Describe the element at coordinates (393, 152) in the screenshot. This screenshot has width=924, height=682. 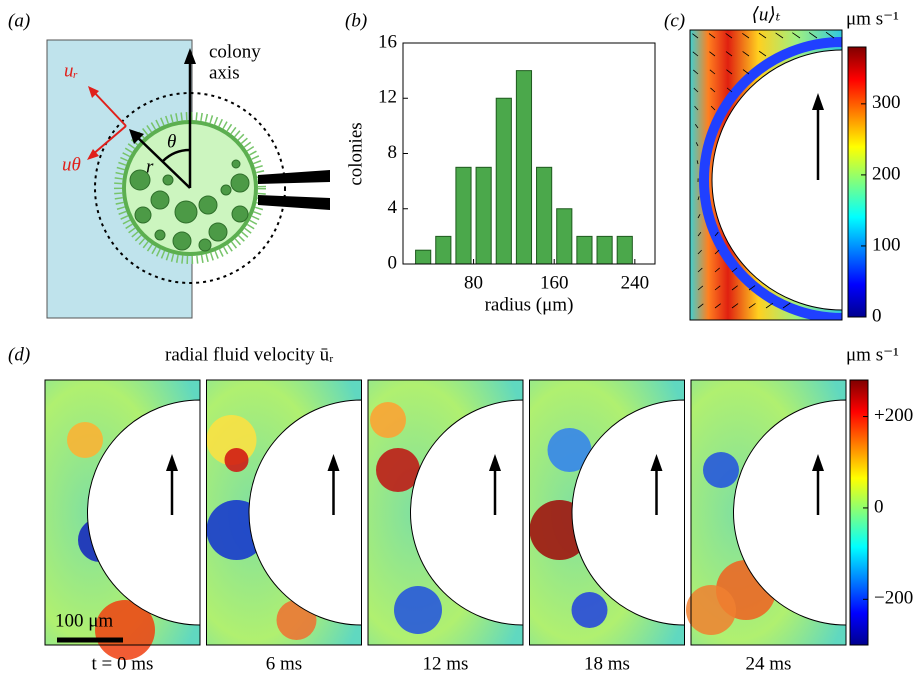
I see `y-tick-label: 8` at that location.